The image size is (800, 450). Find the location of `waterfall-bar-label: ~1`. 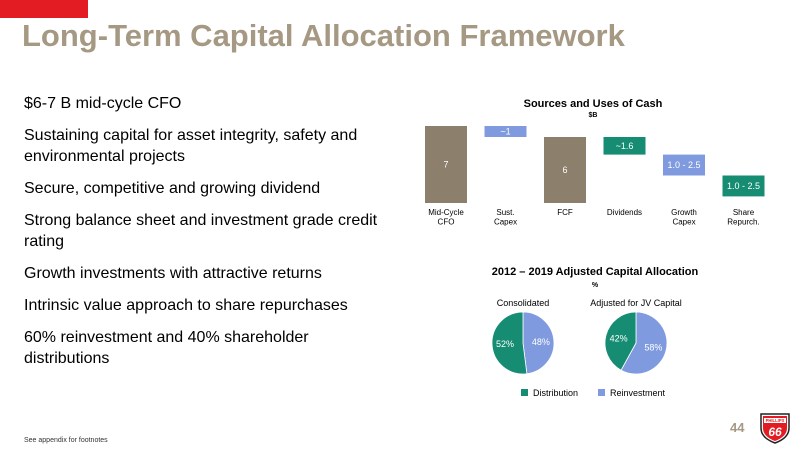

waterfall-bar-label: ~1 is located at coordinates (505, 132).